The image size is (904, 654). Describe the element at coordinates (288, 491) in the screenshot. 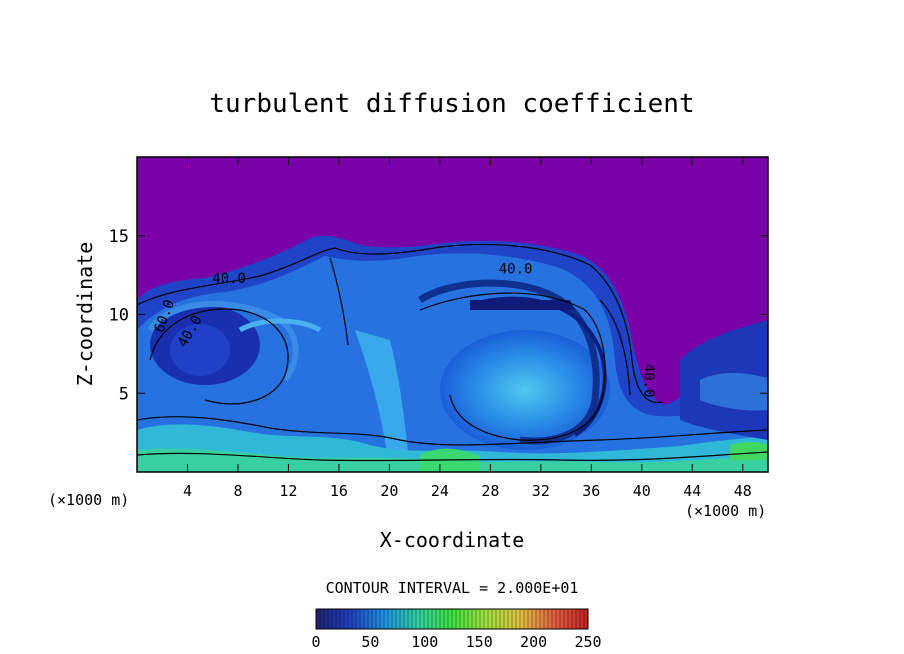

I see `x-tick-label: 12` at that location.